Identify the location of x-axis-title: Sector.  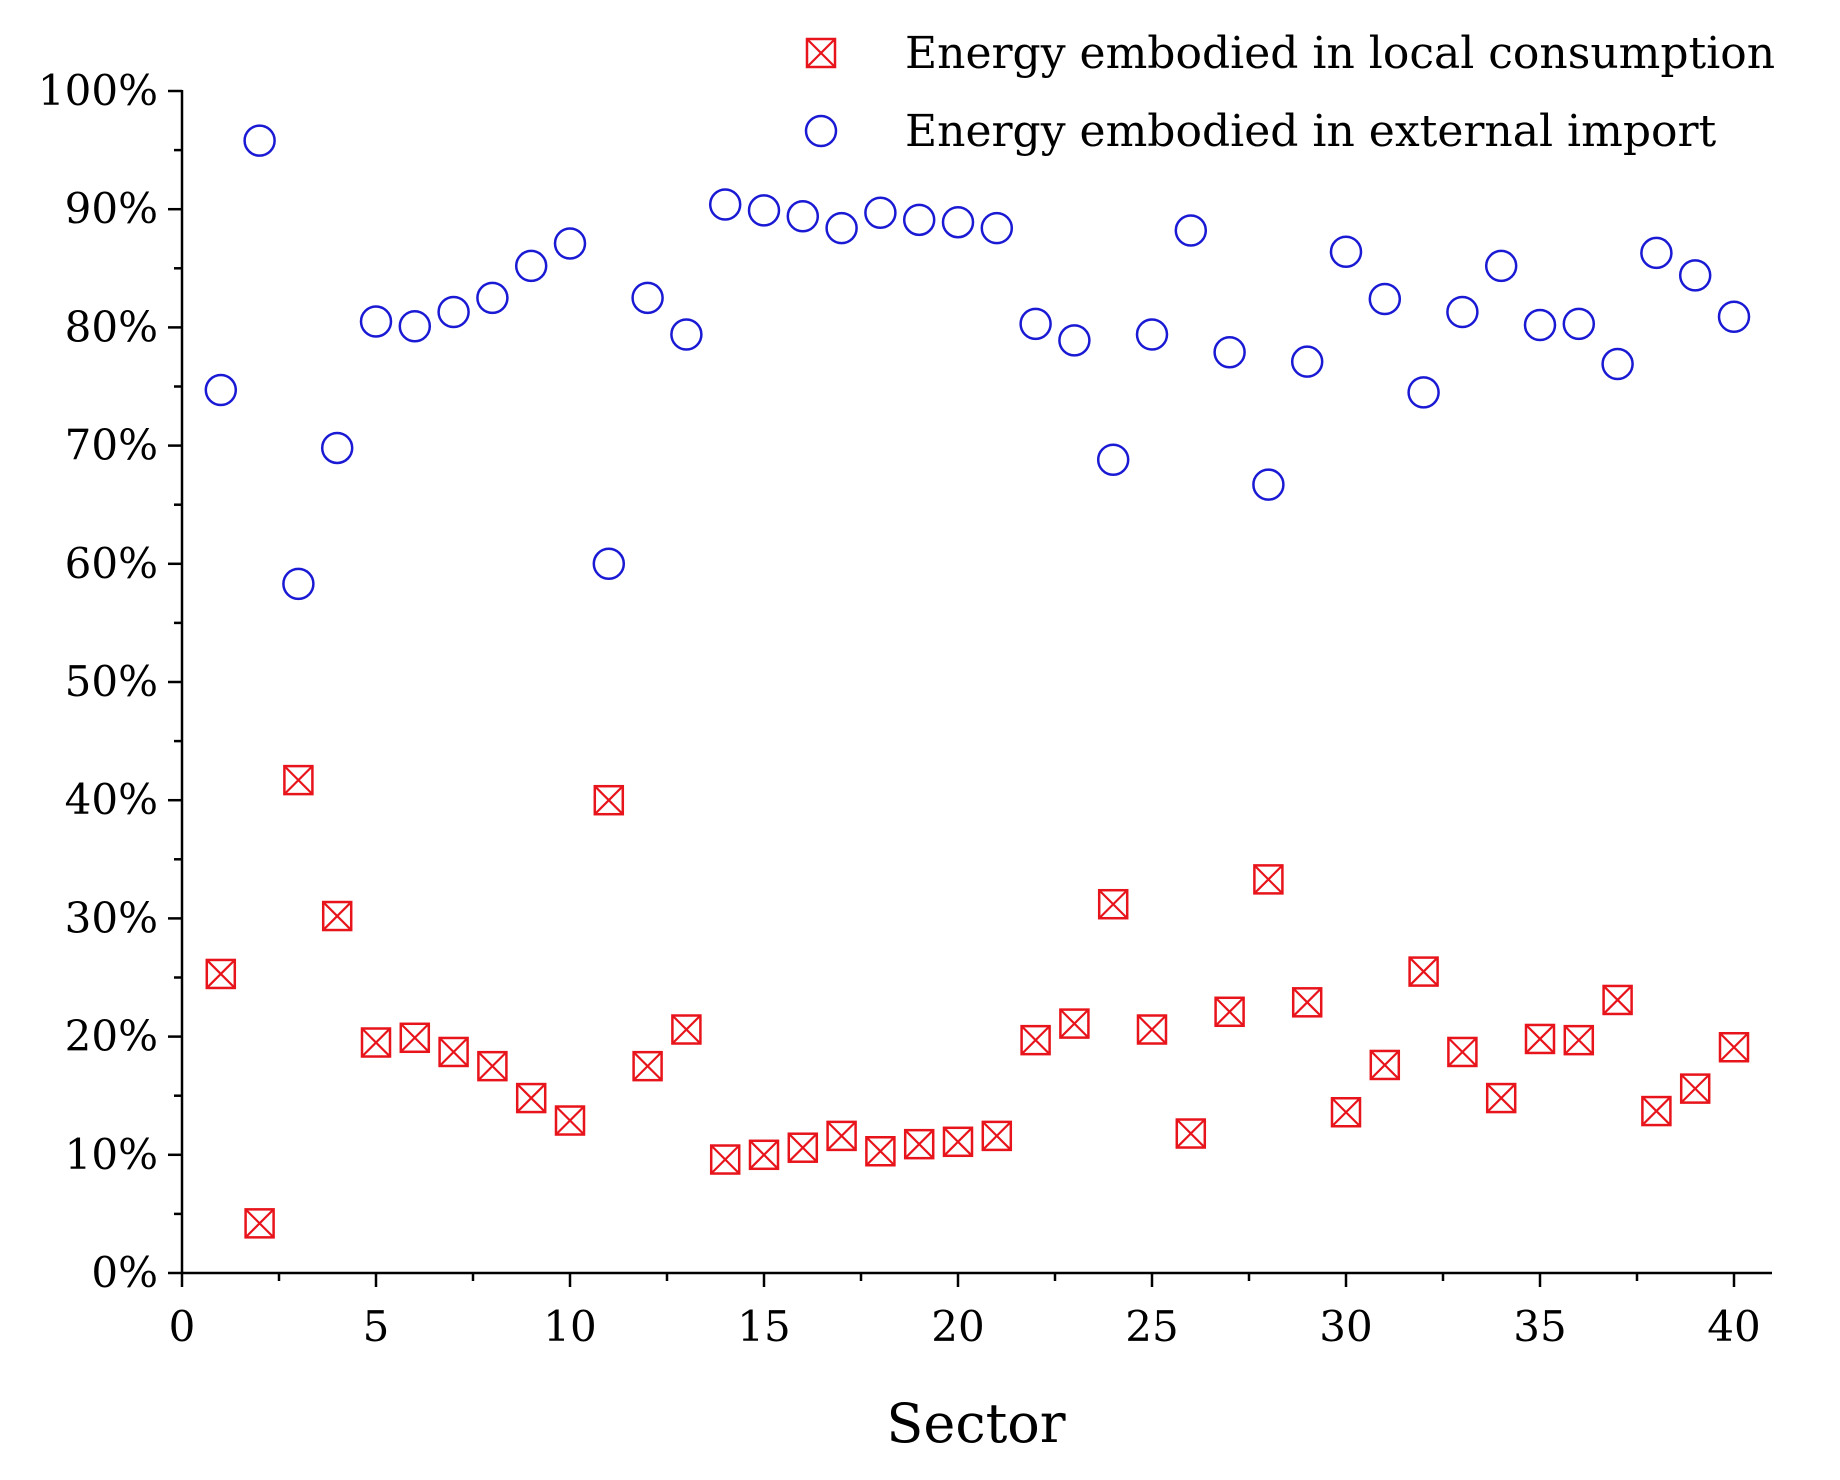
(975, 1423).